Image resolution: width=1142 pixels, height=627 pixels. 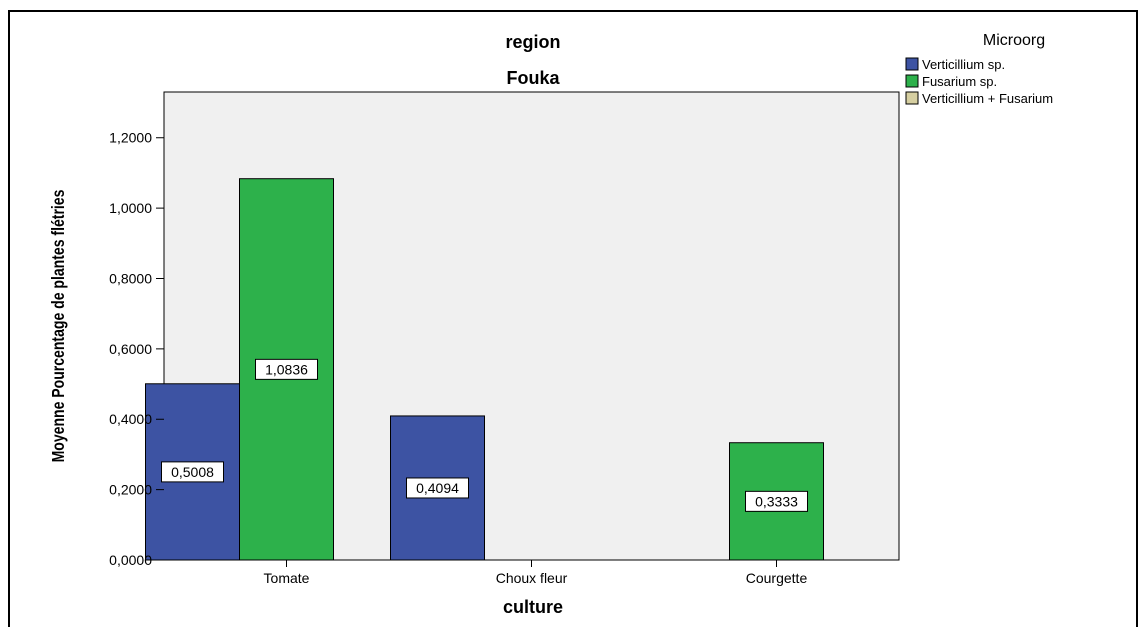 I want to click on y-tick-label: 0,2000, so click(x=130, y=490).